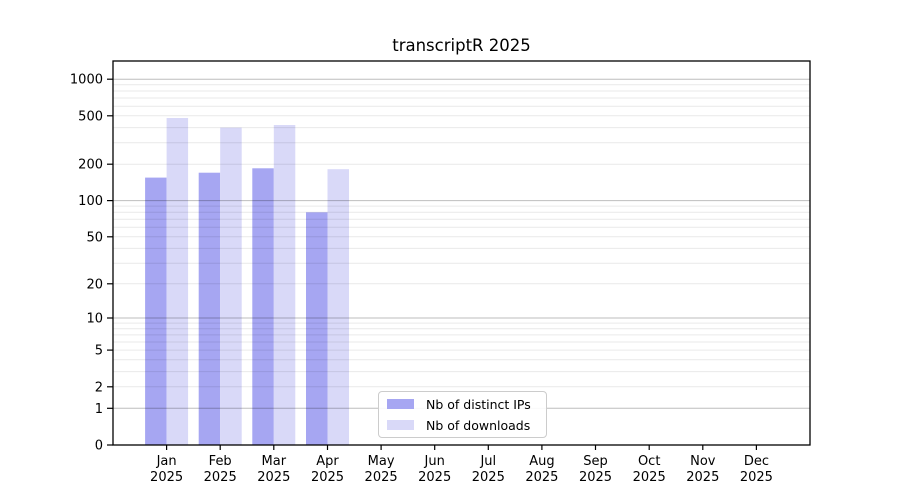  I want to click on x-tick-label: Nov 2025, so click(702, 469).